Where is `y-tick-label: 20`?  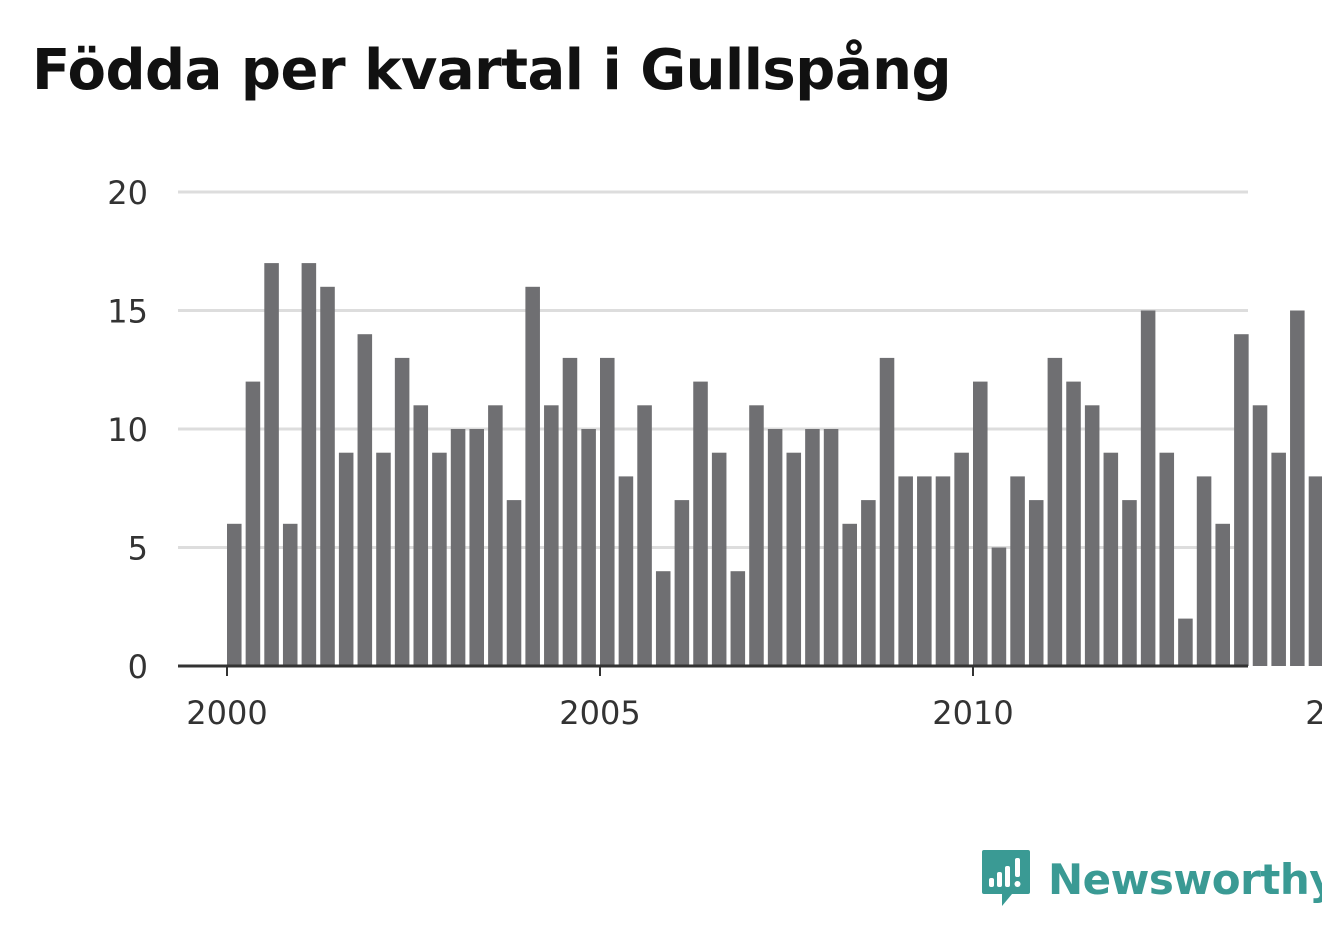
y-tick-label: 20 is located at coordinates (127, 193).